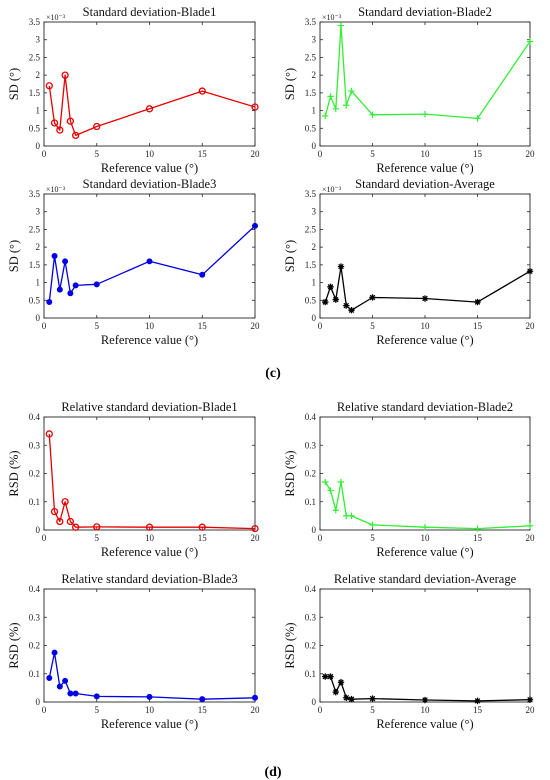 This screenshot has height=780, width=550. What do you see at coordinates (273, 373) in the screenshot?
I see `panel-label-c: (c)` at bounding box center [273, 373].